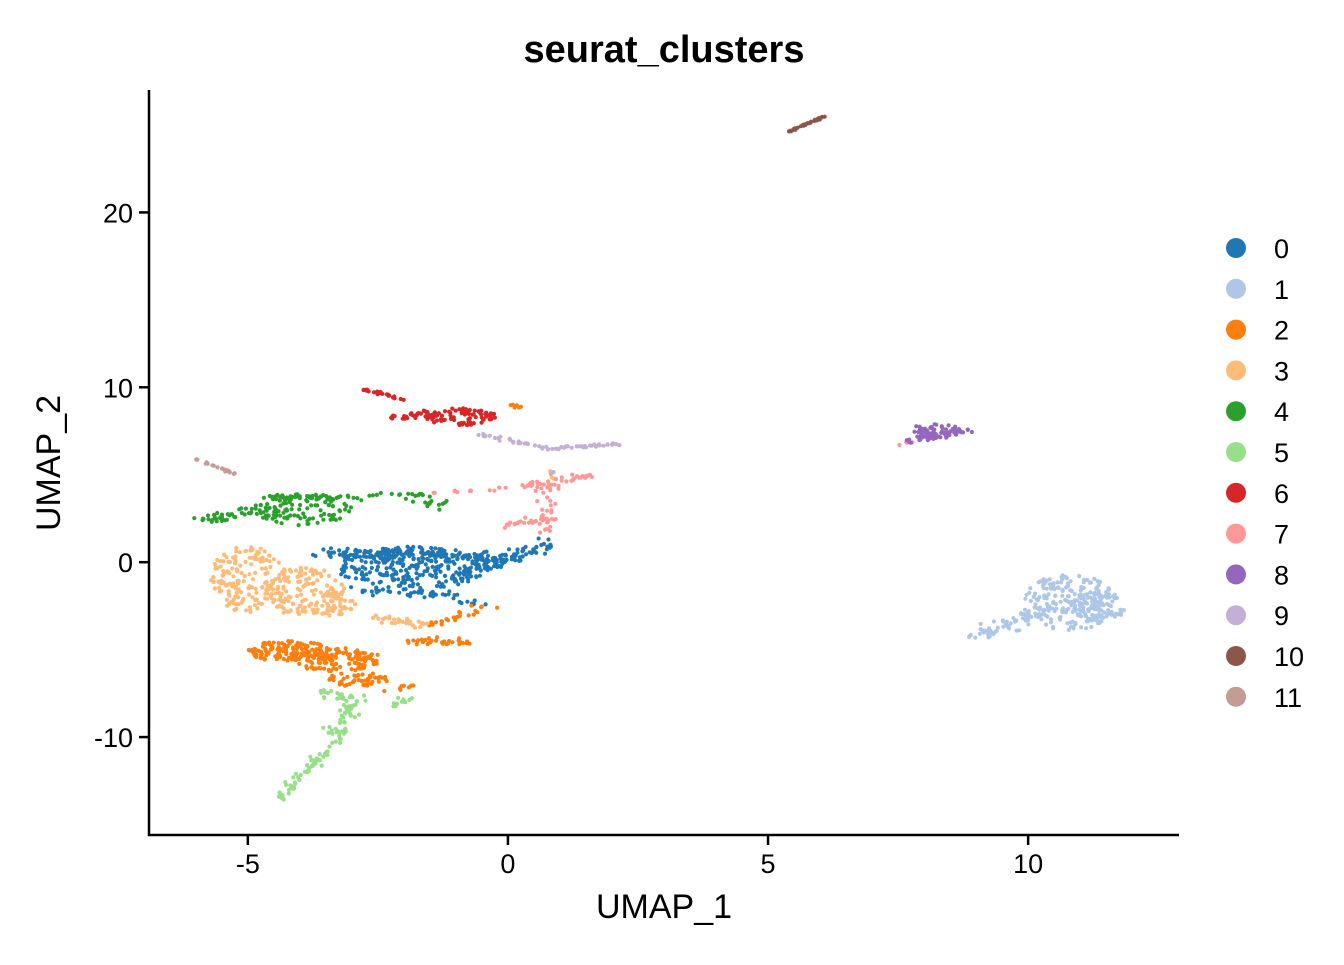  What do you see at coordinates (1257, 535) in the screenshot?
I see `legend-item-7: 7` at bounding box center [1257, 535].